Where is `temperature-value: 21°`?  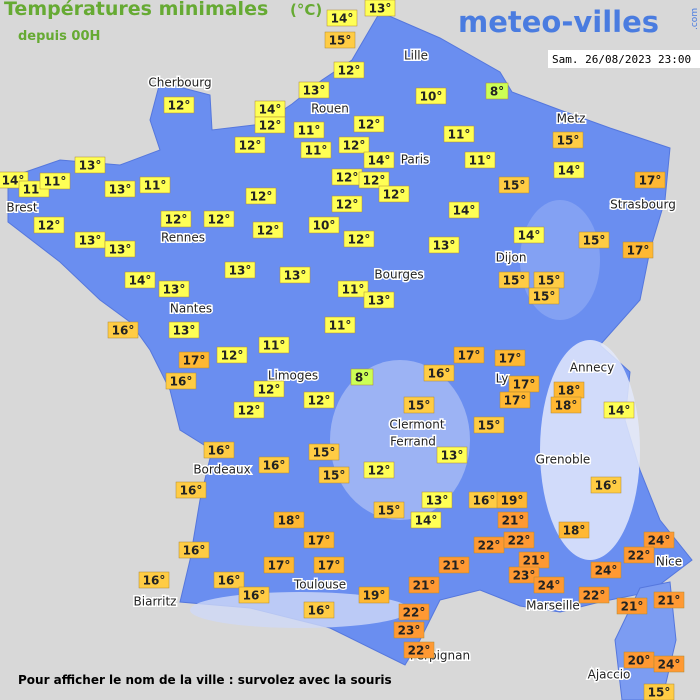 temperature-value: 21° is located at coordinates (632, 607).